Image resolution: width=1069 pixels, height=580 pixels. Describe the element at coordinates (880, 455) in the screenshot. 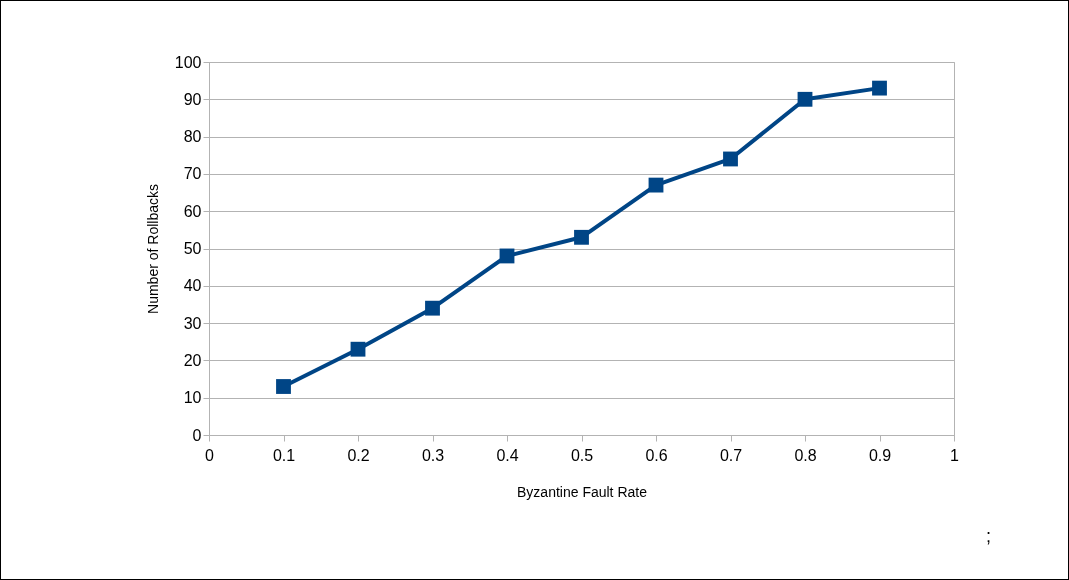

I see `x-tick-label: 0.9` at that location.